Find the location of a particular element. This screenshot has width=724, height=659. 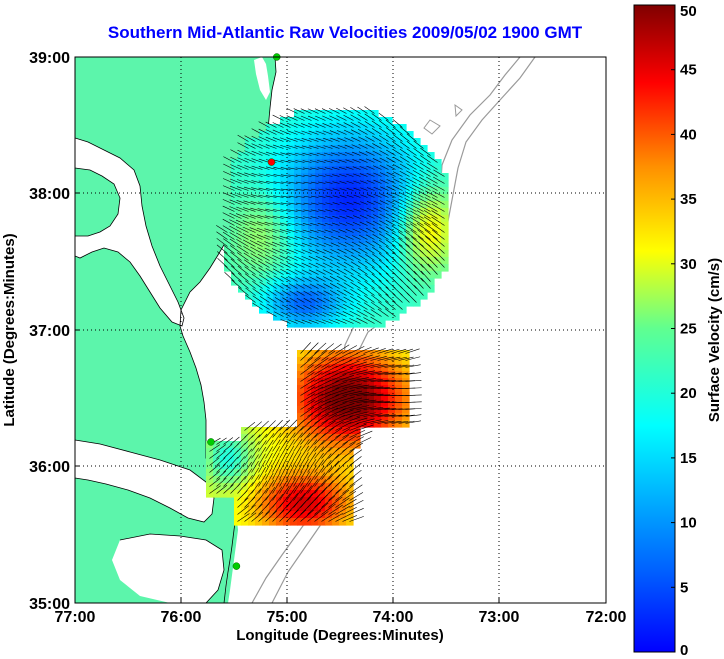

colorbar-tick-label: 45 is located at coordinates (688, 70).